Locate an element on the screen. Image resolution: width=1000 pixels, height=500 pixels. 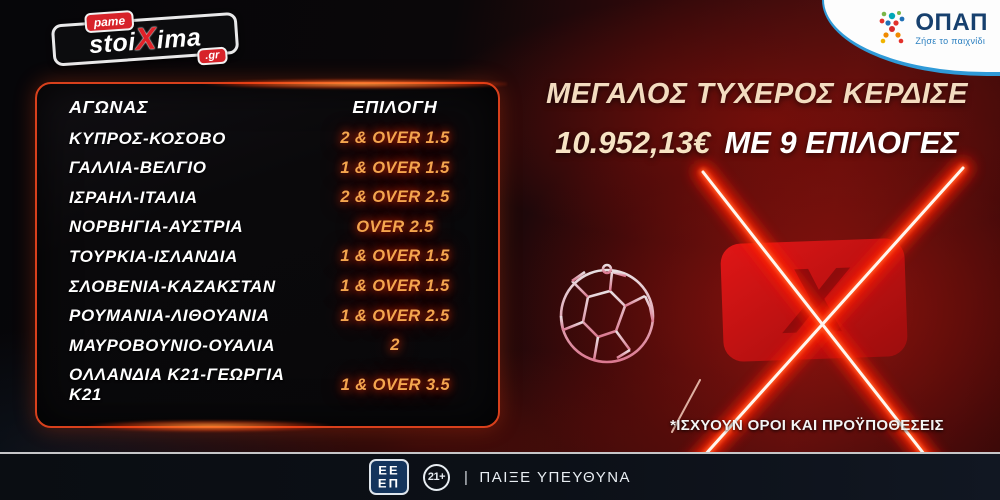
pamestoixima-logo: stoiXima pame .gr is located at coordinates (147, 37).